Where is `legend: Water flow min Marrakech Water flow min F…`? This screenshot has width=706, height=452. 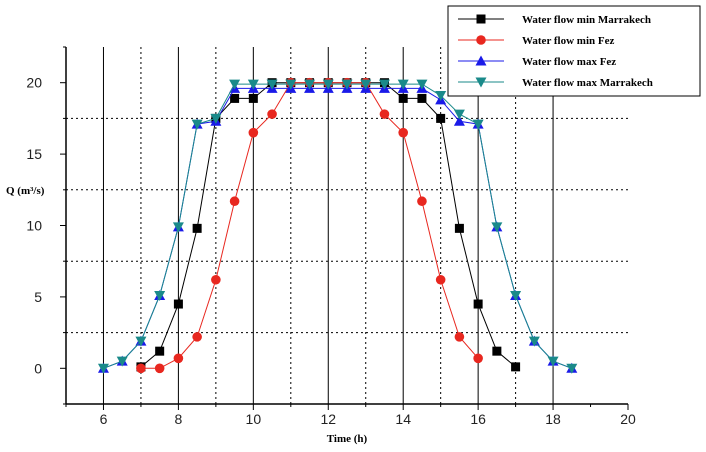 legend: Water flow min Marrakech Water flow min F… is located at coordinates (574, 51).